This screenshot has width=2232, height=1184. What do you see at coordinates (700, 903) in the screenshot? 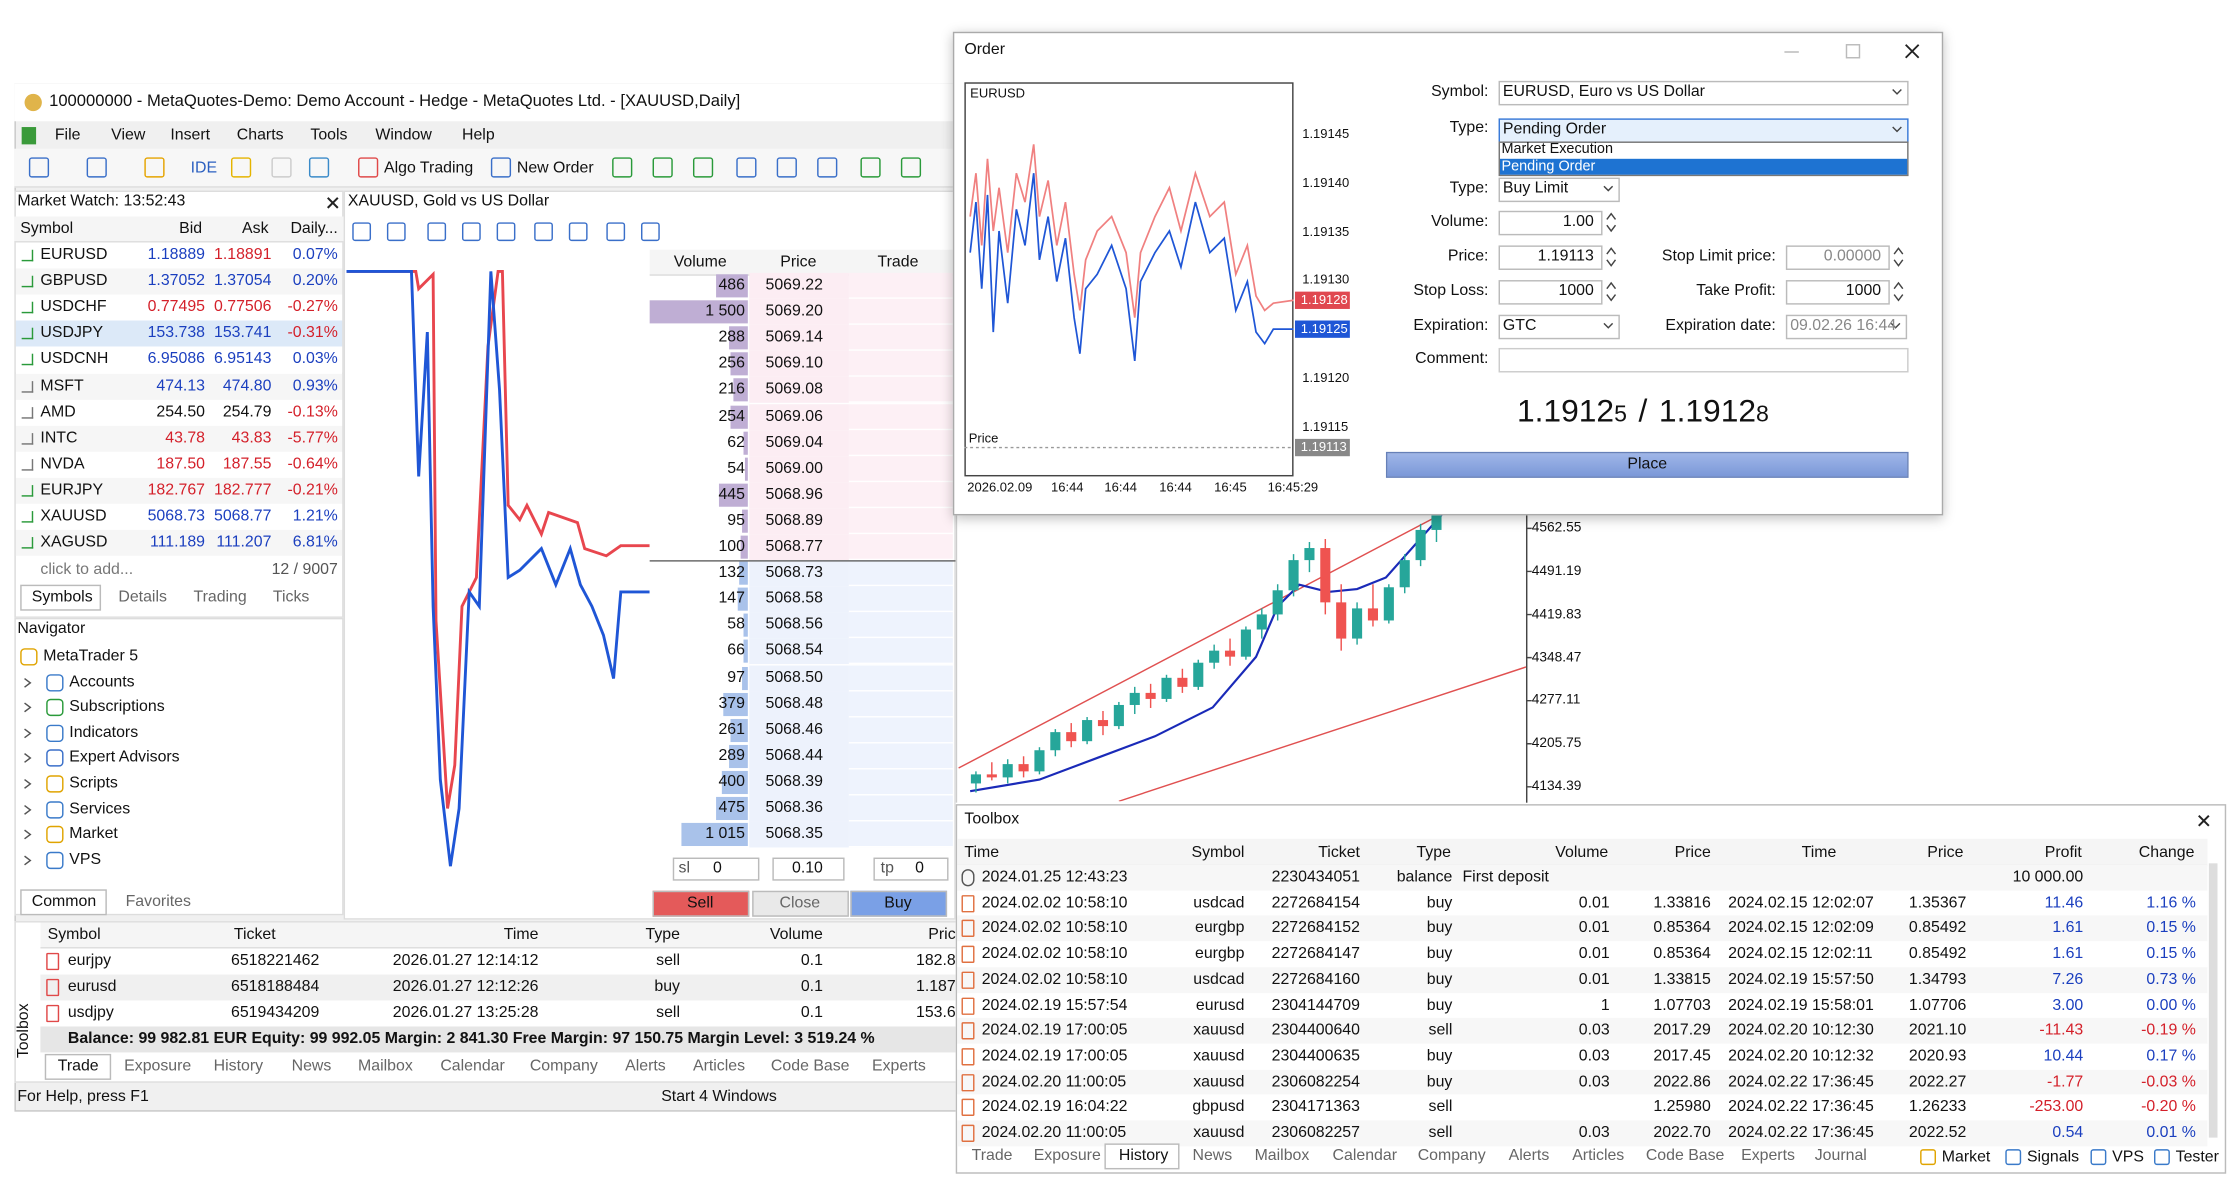
I see `button-label: Sell` at bounding box center [700, 903].